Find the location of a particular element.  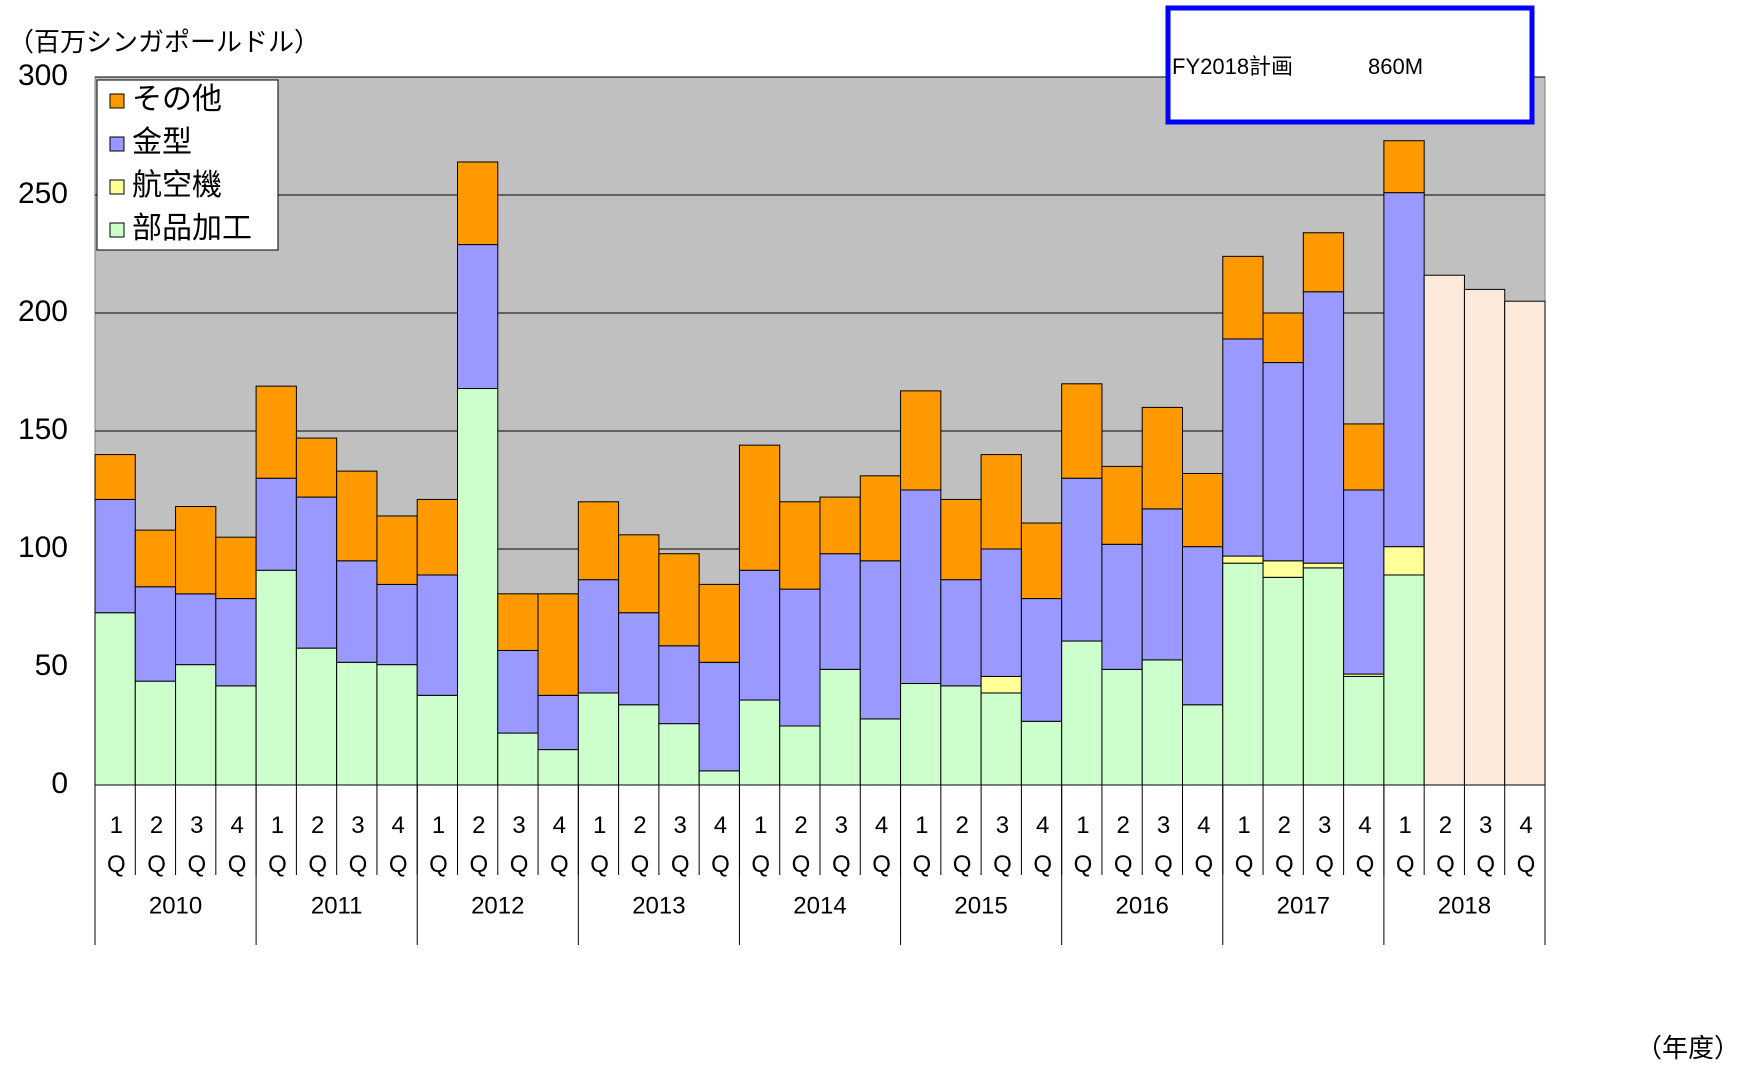

legend-label: 部品加工 is located at coordinates (192, 228).